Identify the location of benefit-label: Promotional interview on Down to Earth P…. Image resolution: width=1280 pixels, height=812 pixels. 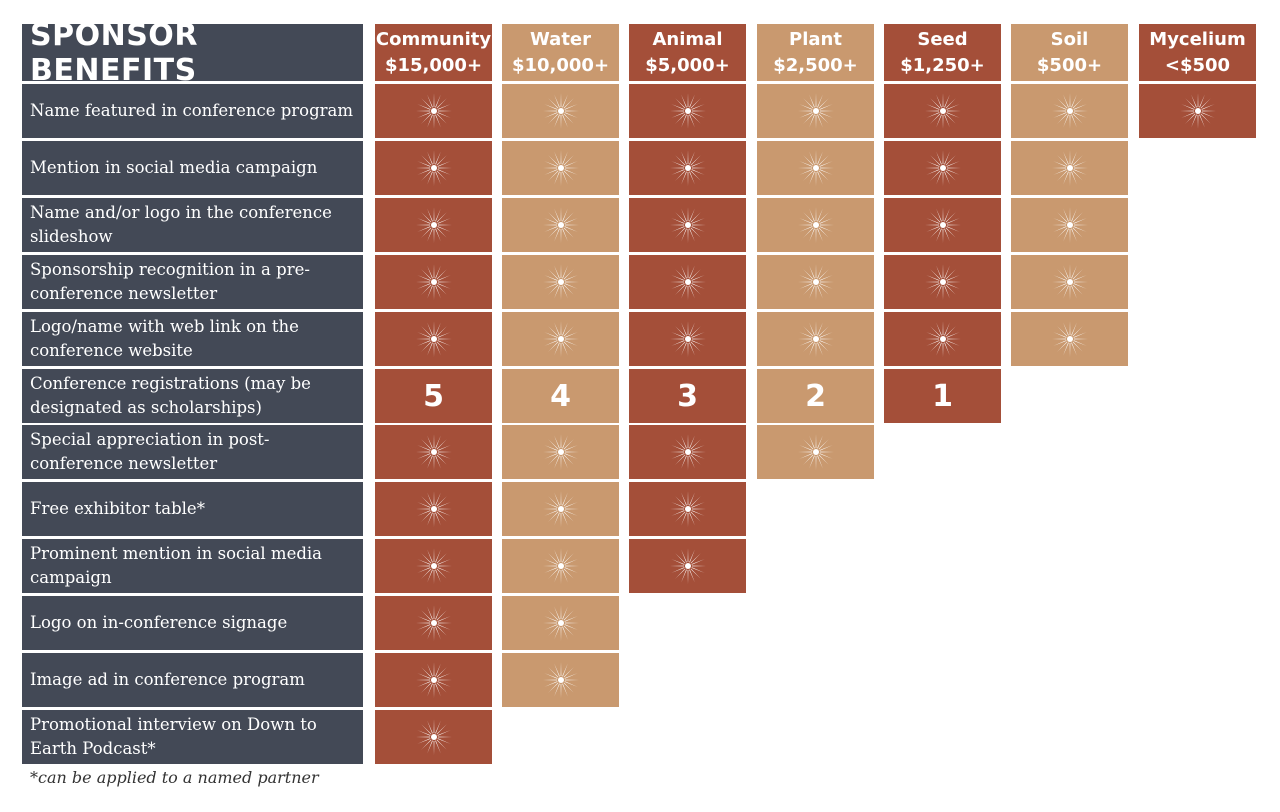
(192, 737).